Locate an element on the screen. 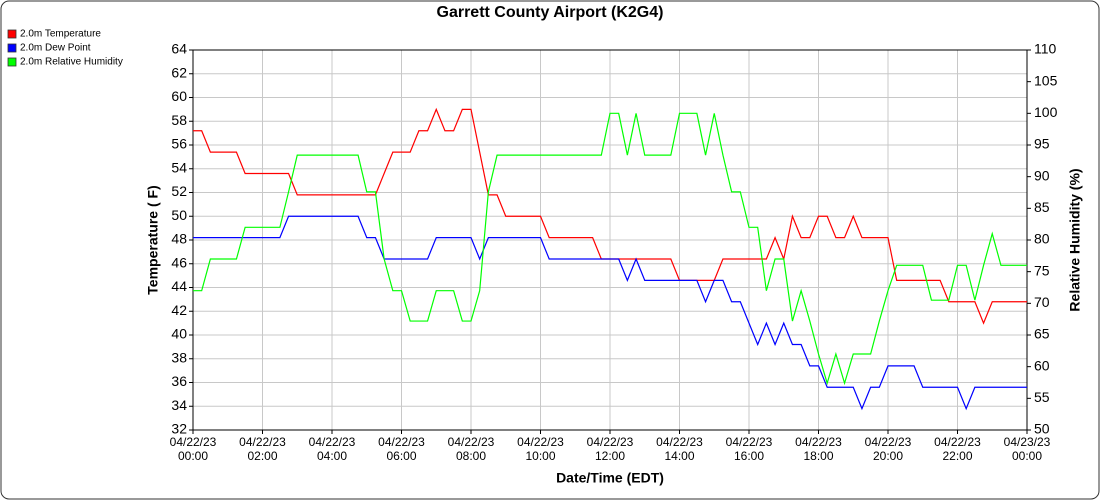  x-tick-label: 04/23/23 00:00 is located at coordinates (1027, 449).